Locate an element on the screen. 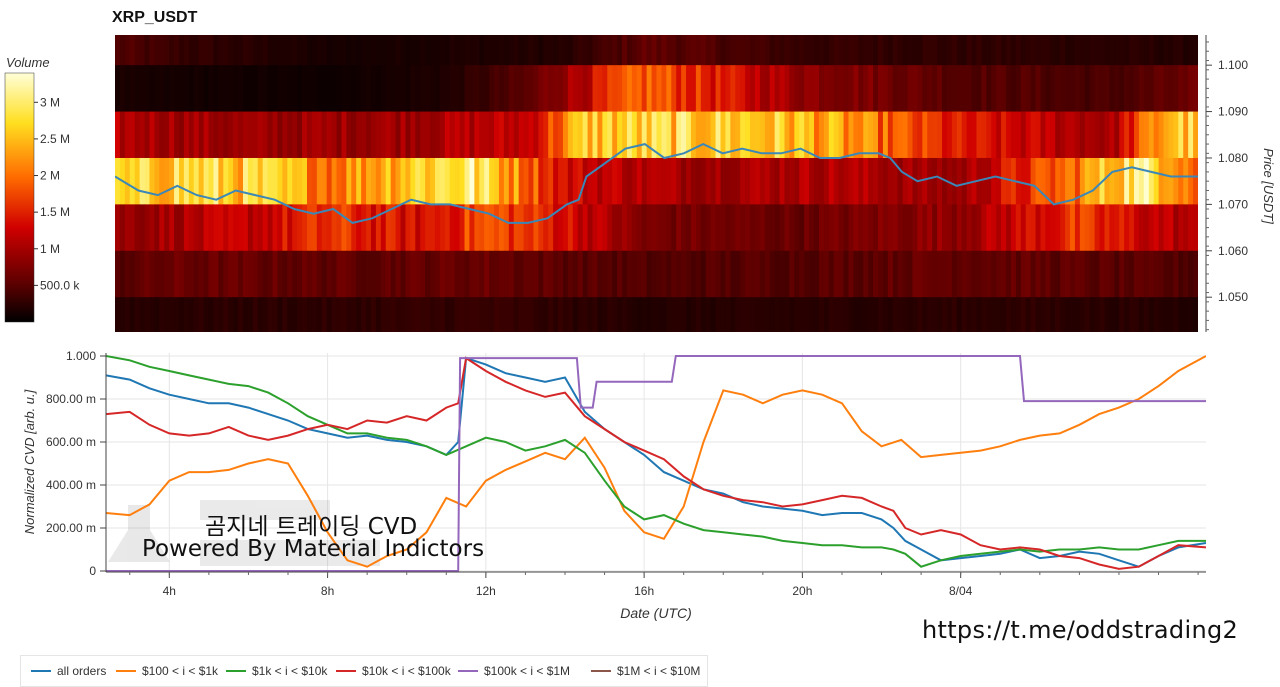  price-tick-label: 1.100 is located at coordinates (1233, 65).